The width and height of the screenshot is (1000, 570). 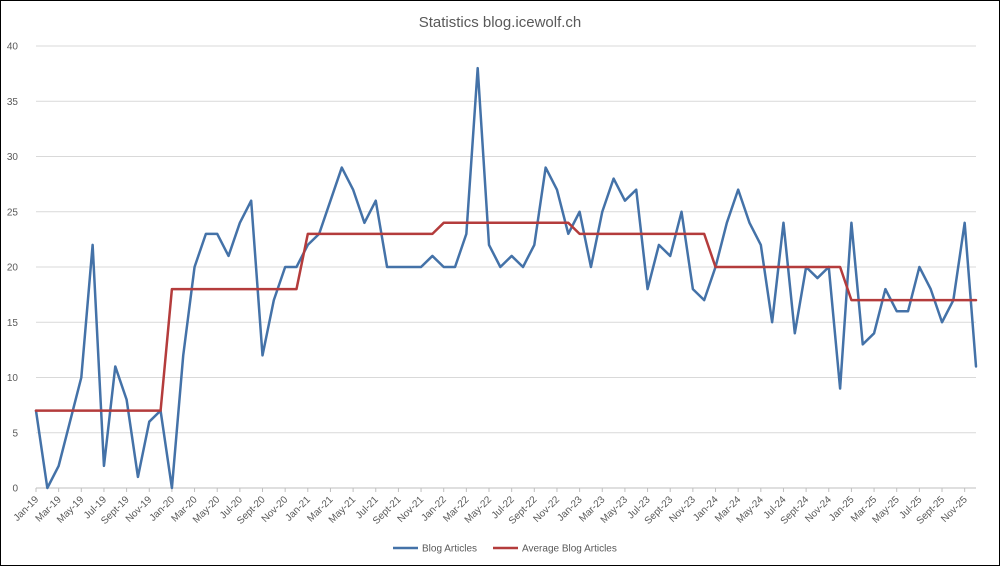 What do you see at coordinates (13, 268) in the screenshot?
I see `y-tick-label: 20` at bounding box center [13, 268].